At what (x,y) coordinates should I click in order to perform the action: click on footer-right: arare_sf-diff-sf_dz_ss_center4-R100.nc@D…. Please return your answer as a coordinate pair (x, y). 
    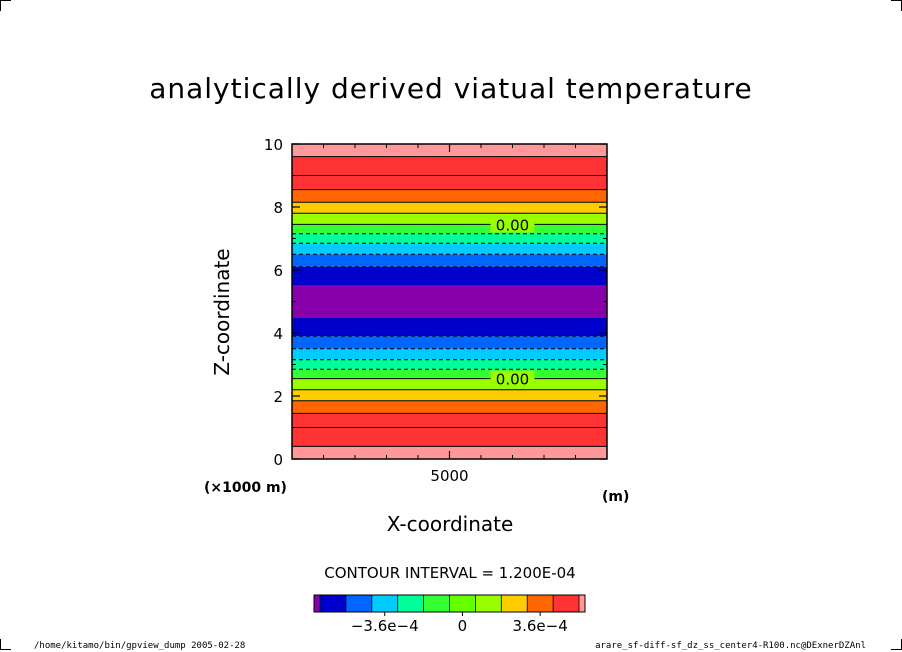
    Looking at the image, I should click on (730, 646).